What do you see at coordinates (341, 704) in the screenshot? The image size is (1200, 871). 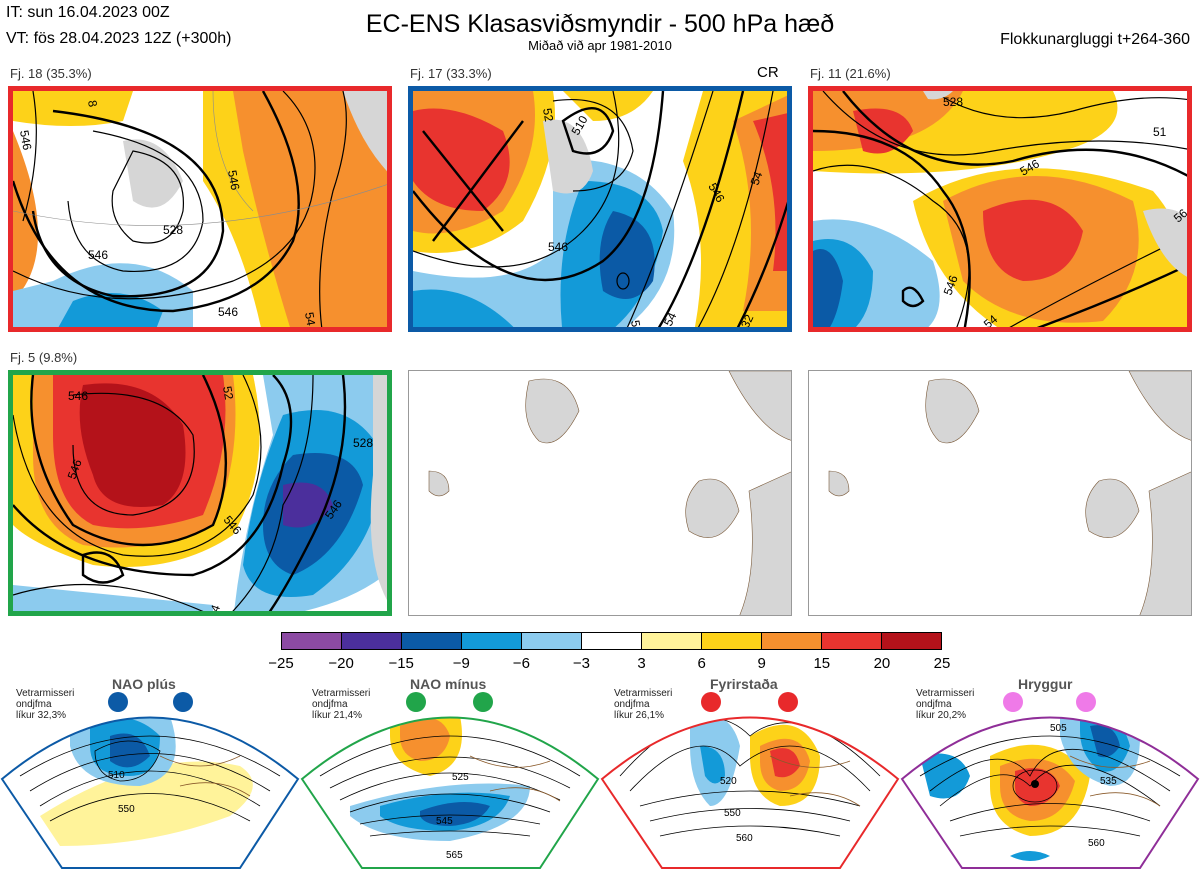 I see `regime-note: Vetrarmisseri ondjfma líkur 21,4%` at bounding box center [341, 704].